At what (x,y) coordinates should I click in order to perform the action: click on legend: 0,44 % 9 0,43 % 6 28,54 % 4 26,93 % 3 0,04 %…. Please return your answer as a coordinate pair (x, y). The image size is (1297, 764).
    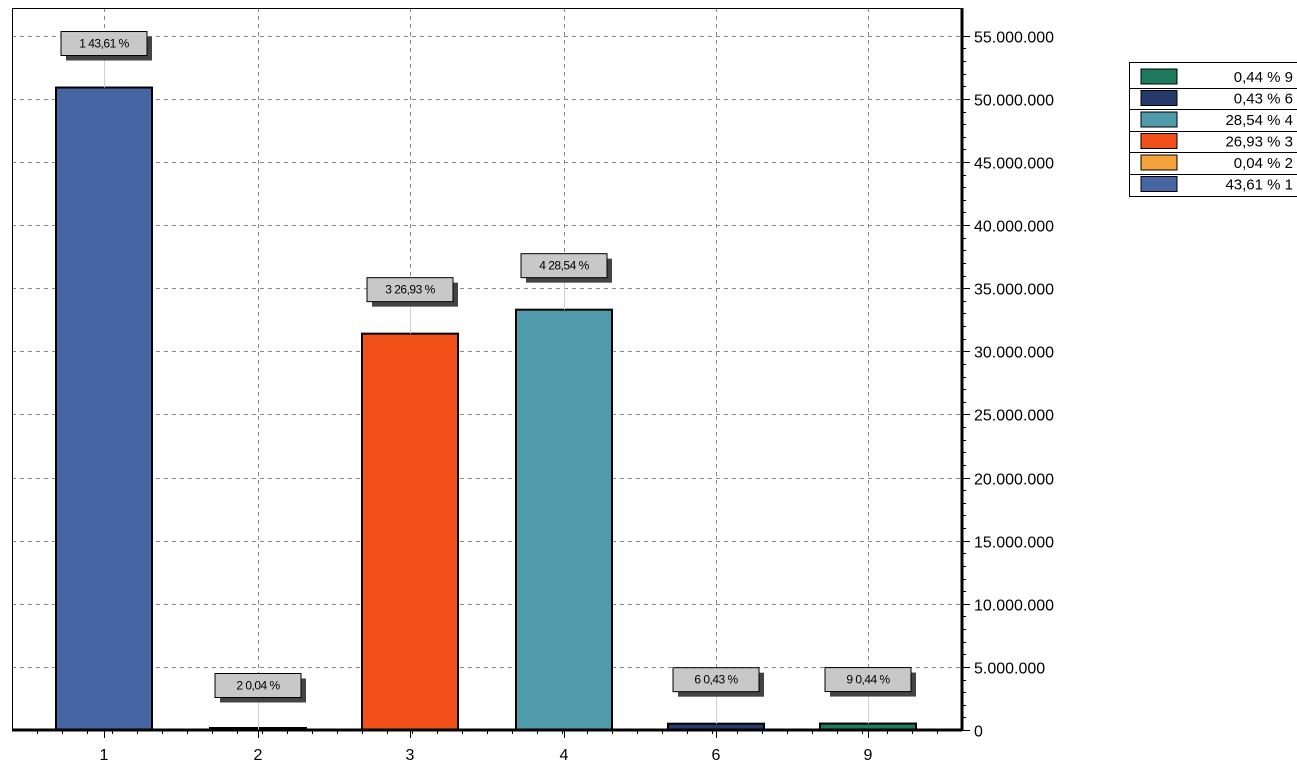
    Looking at the image, I should click on (1213, 129).